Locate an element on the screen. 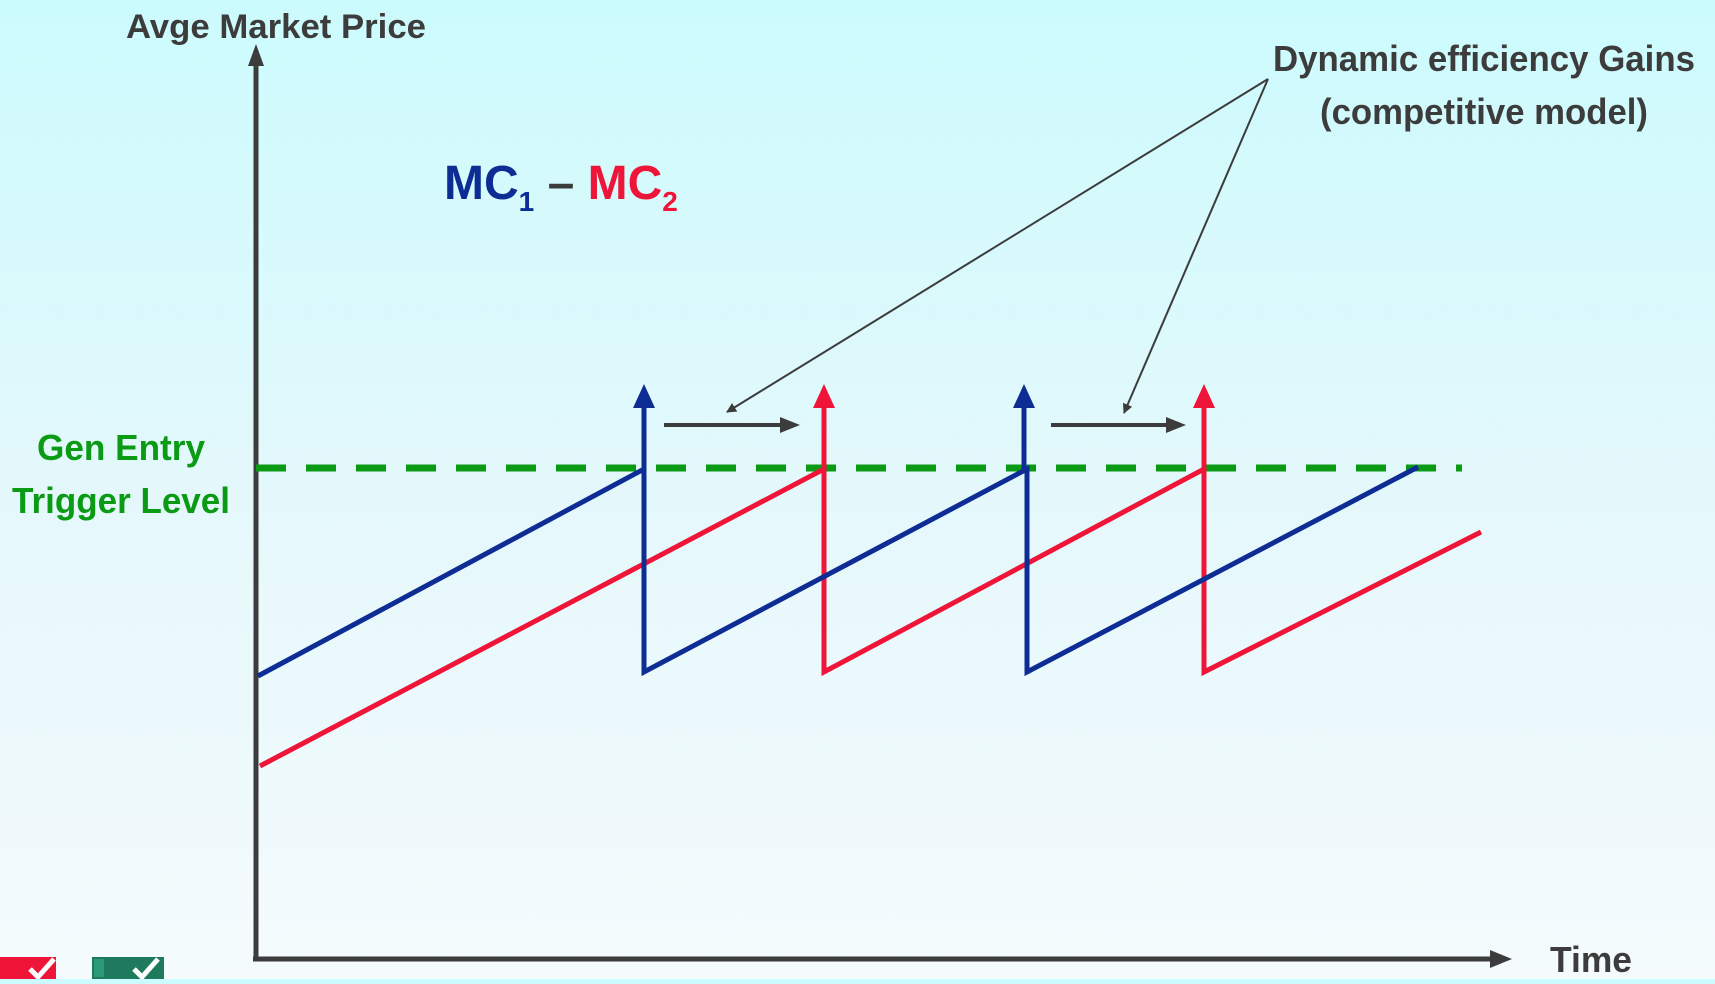  y-axis-arrowhead is located at coordinates (256, 55).